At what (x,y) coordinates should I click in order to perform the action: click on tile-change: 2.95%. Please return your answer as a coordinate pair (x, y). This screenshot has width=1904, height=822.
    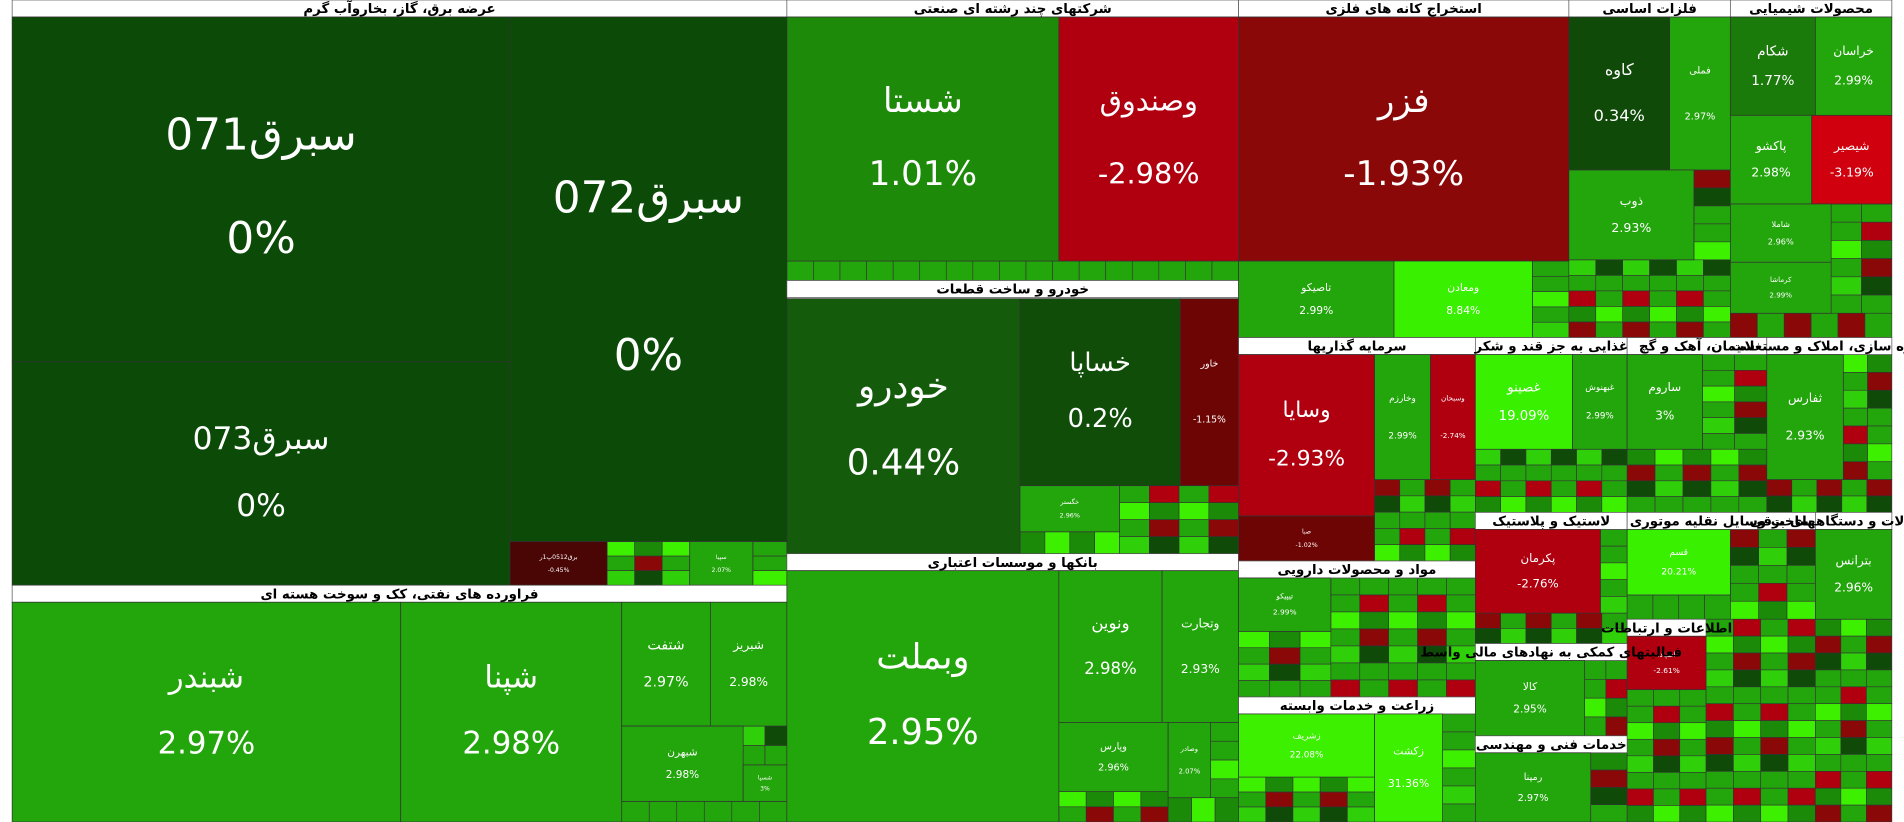
    Looking at the image, I should click on (1529, 709).